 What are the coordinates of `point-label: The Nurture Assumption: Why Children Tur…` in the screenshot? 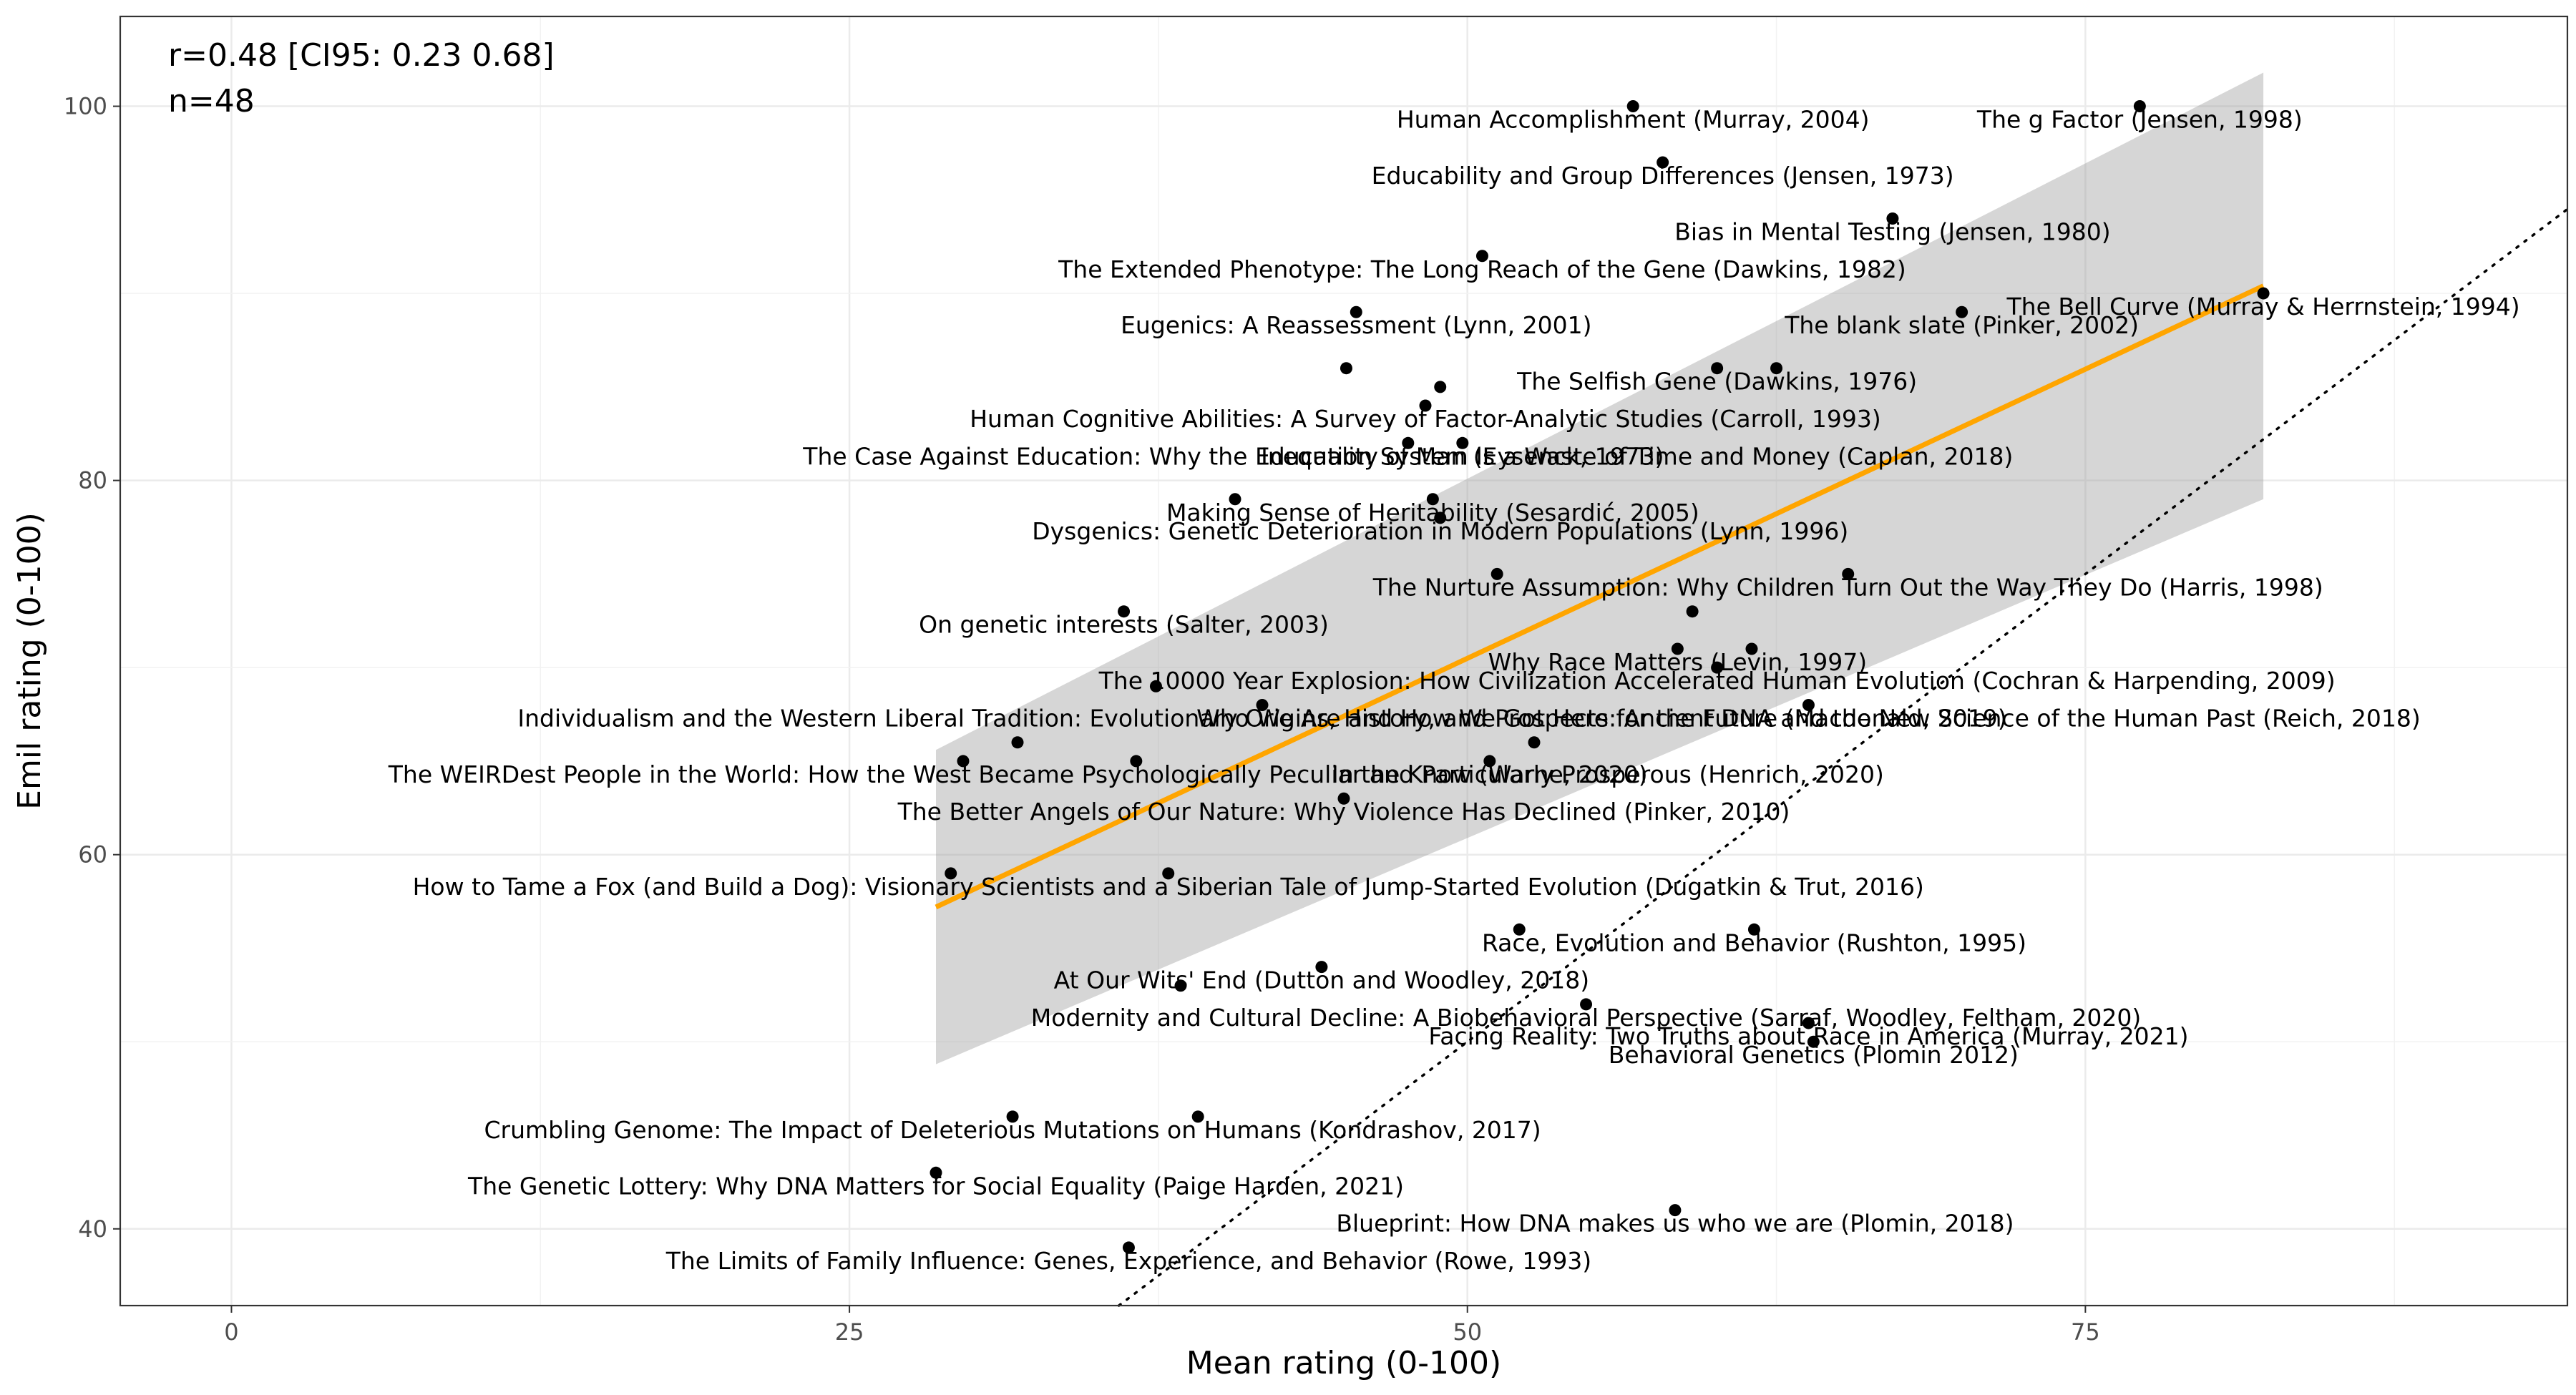 It's located at (1847, 587).